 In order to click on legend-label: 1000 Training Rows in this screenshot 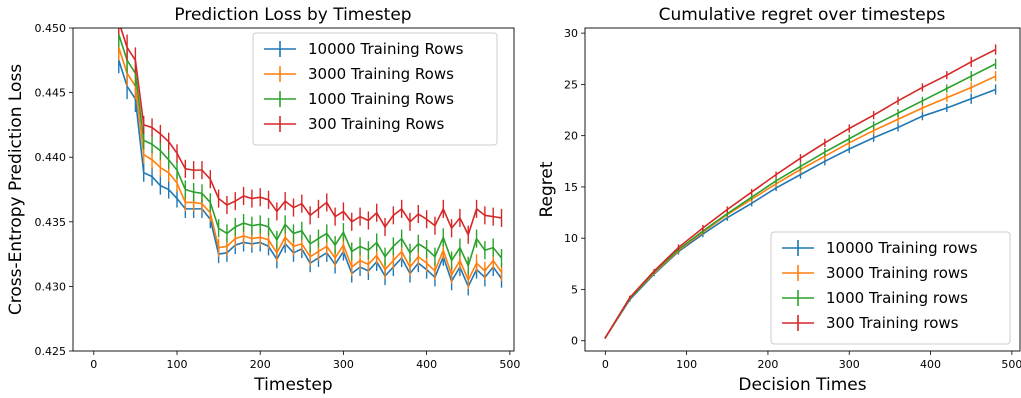, I will do `click(381, 99)`.